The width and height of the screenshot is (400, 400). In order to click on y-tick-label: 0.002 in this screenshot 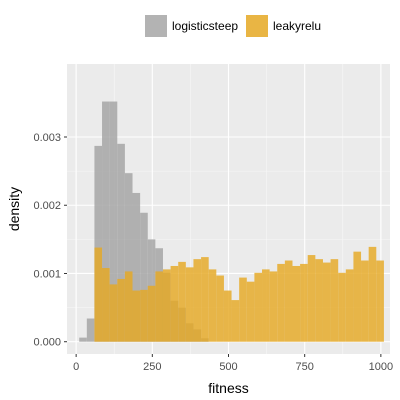, I will do `click(47, 206)`.